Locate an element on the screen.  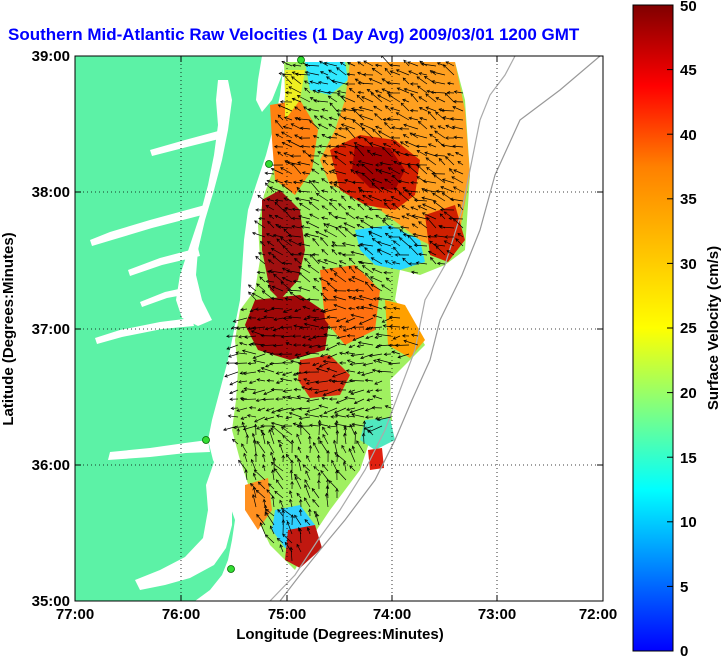
velocity-zone-red-south is located at coordinates (324, 376).